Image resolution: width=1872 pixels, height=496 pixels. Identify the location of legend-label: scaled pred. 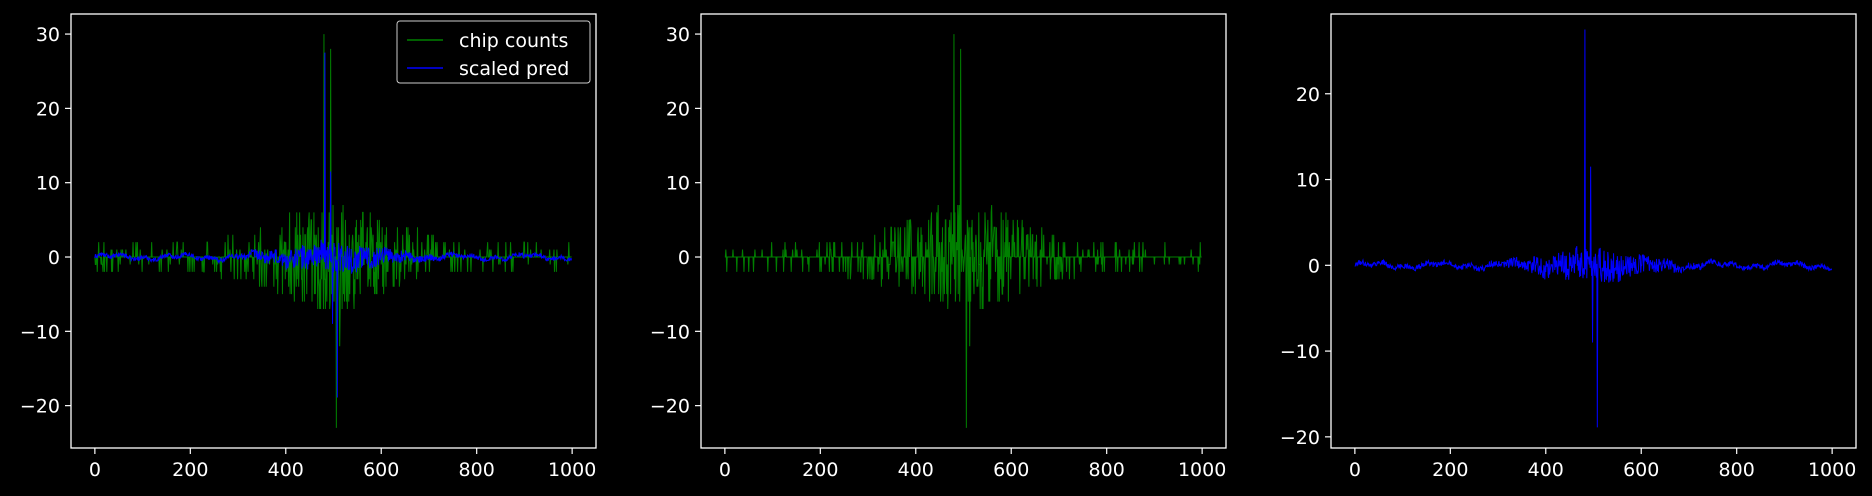
(514, 69).